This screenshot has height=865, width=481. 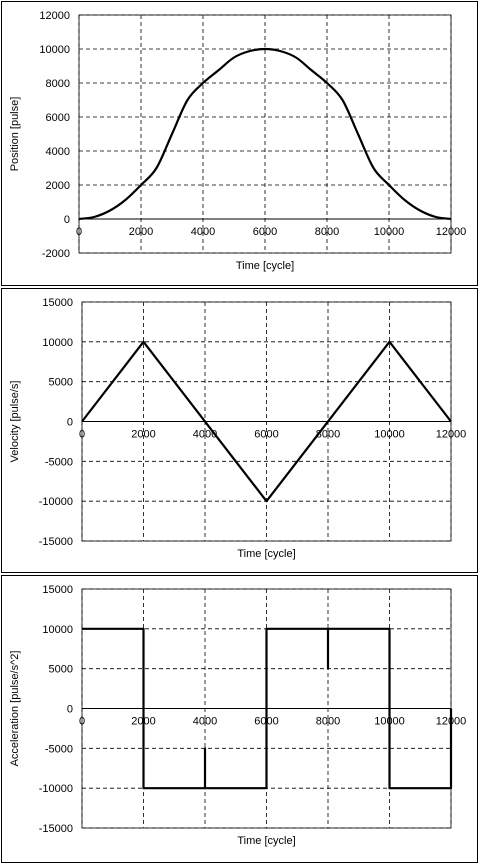 I want to click on acceleration-x-tick-label: 4000, so click(x=205, y=722).